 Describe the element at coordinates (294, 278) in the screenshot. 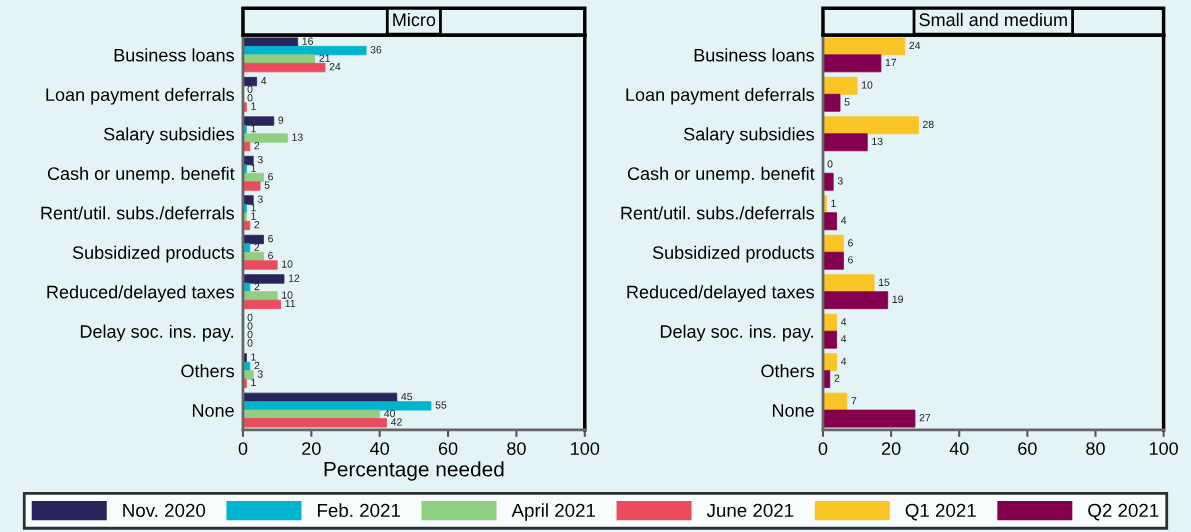

I see `data-label: 12` at that location.